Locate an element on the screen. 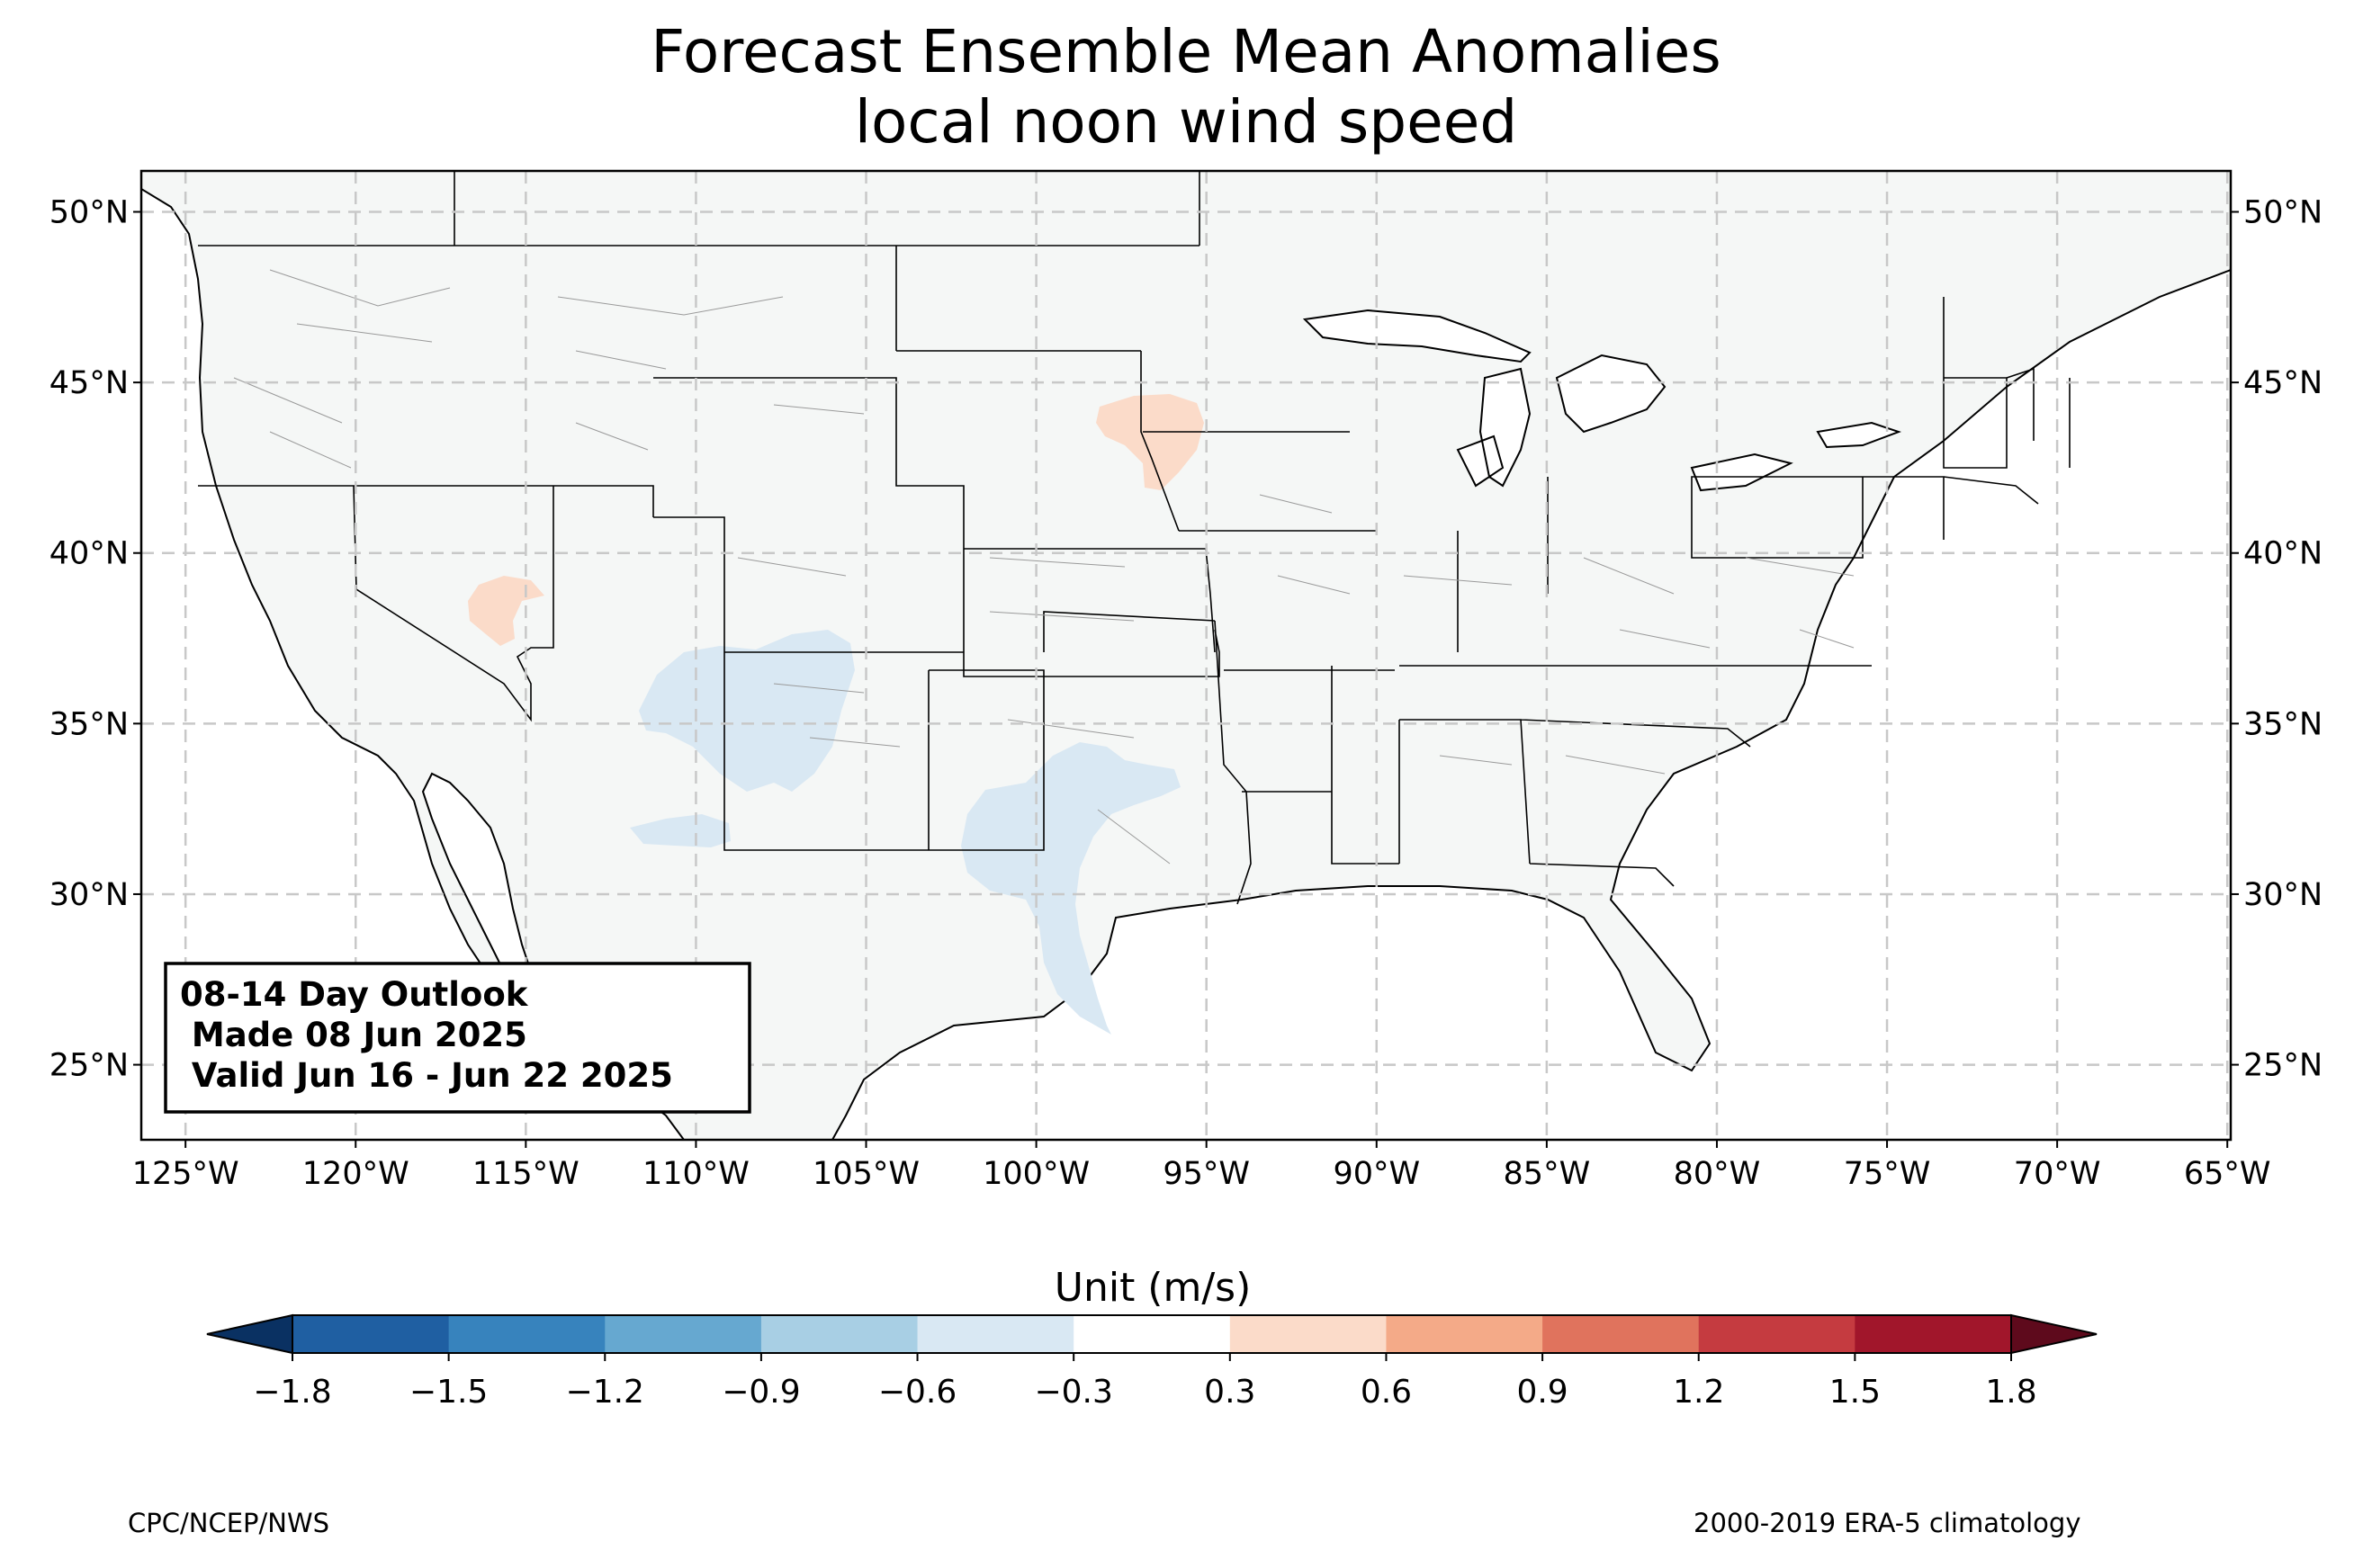  lat-axis-left: 50°N 45°N 40°N 35°N 30°N 25°N is located at coordinates (95, 639).